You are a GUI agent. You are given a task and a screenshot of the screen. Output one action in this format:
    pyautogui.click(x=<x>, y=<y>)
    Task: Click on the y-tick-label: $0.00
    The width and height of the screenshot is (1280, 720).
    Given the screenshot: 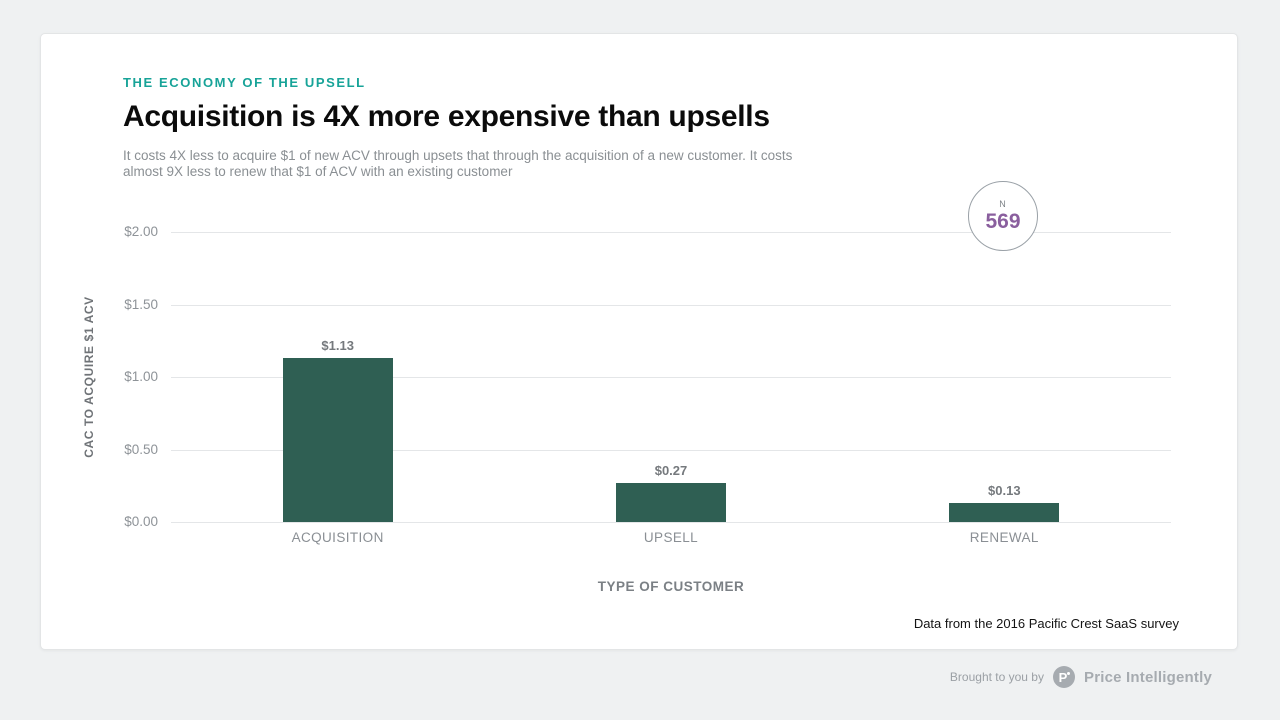 What is the action you would take?
    pyautogui.click(x=141, y=521)
    